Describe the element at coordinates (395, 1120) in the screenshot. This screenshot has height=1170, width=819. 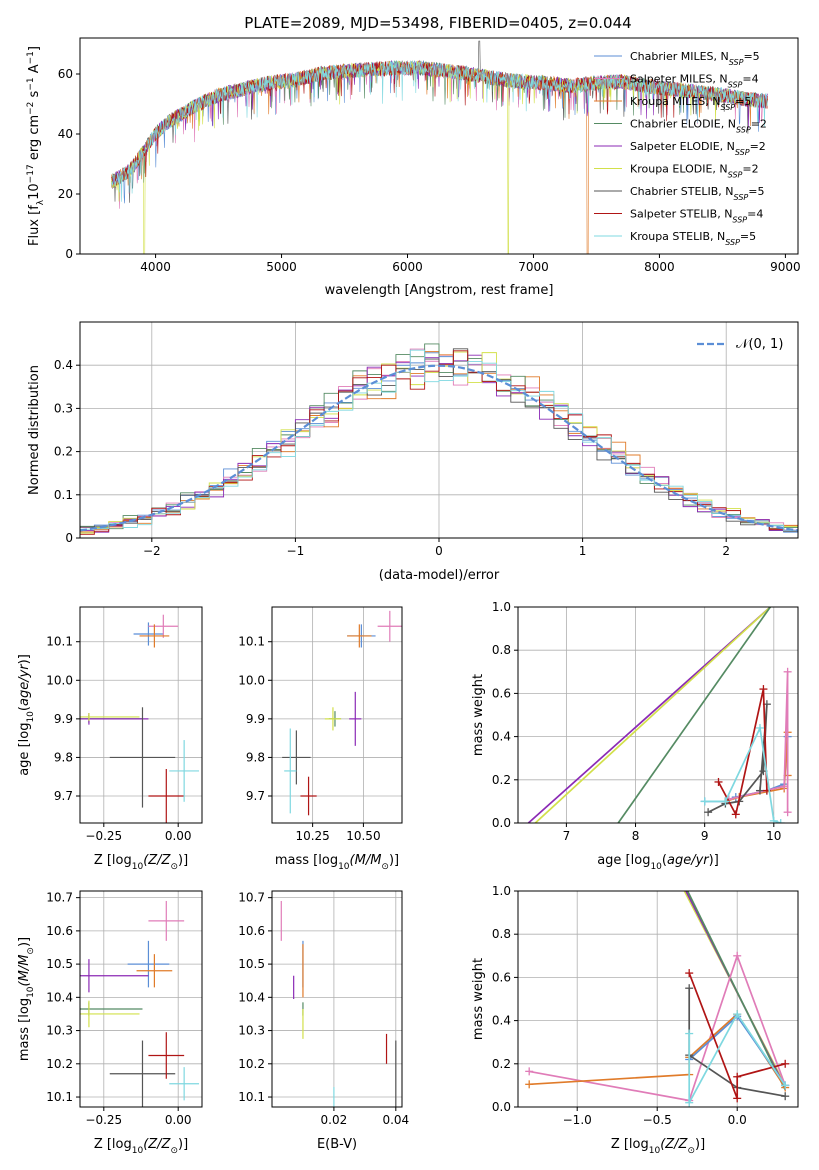
I see `x-tick-label: 0.04` at that location.